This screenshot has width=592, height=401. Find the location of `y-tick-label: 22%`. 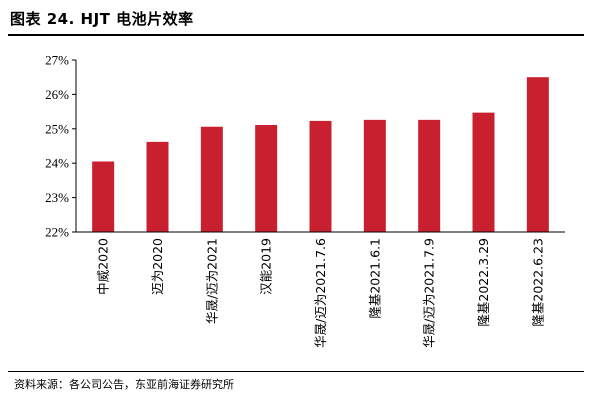

y-tick-label: 22% is located at coordinates (57, 232).